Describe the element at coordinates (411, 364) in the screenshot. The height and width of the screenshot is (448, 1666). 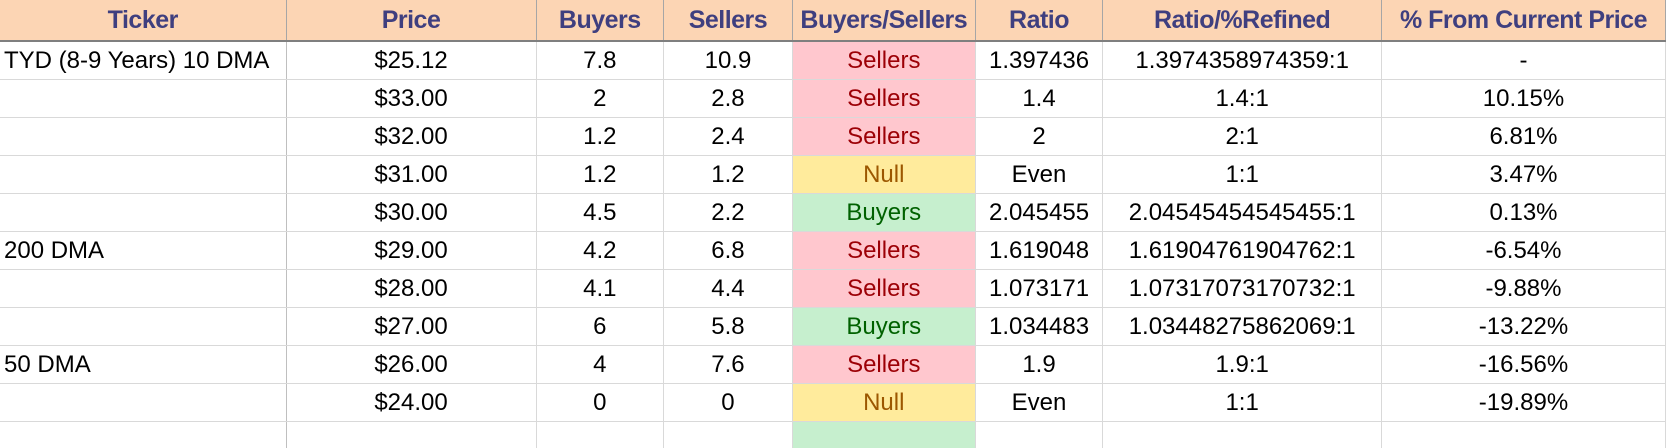
I see `cell-price: $26.00` at that location.